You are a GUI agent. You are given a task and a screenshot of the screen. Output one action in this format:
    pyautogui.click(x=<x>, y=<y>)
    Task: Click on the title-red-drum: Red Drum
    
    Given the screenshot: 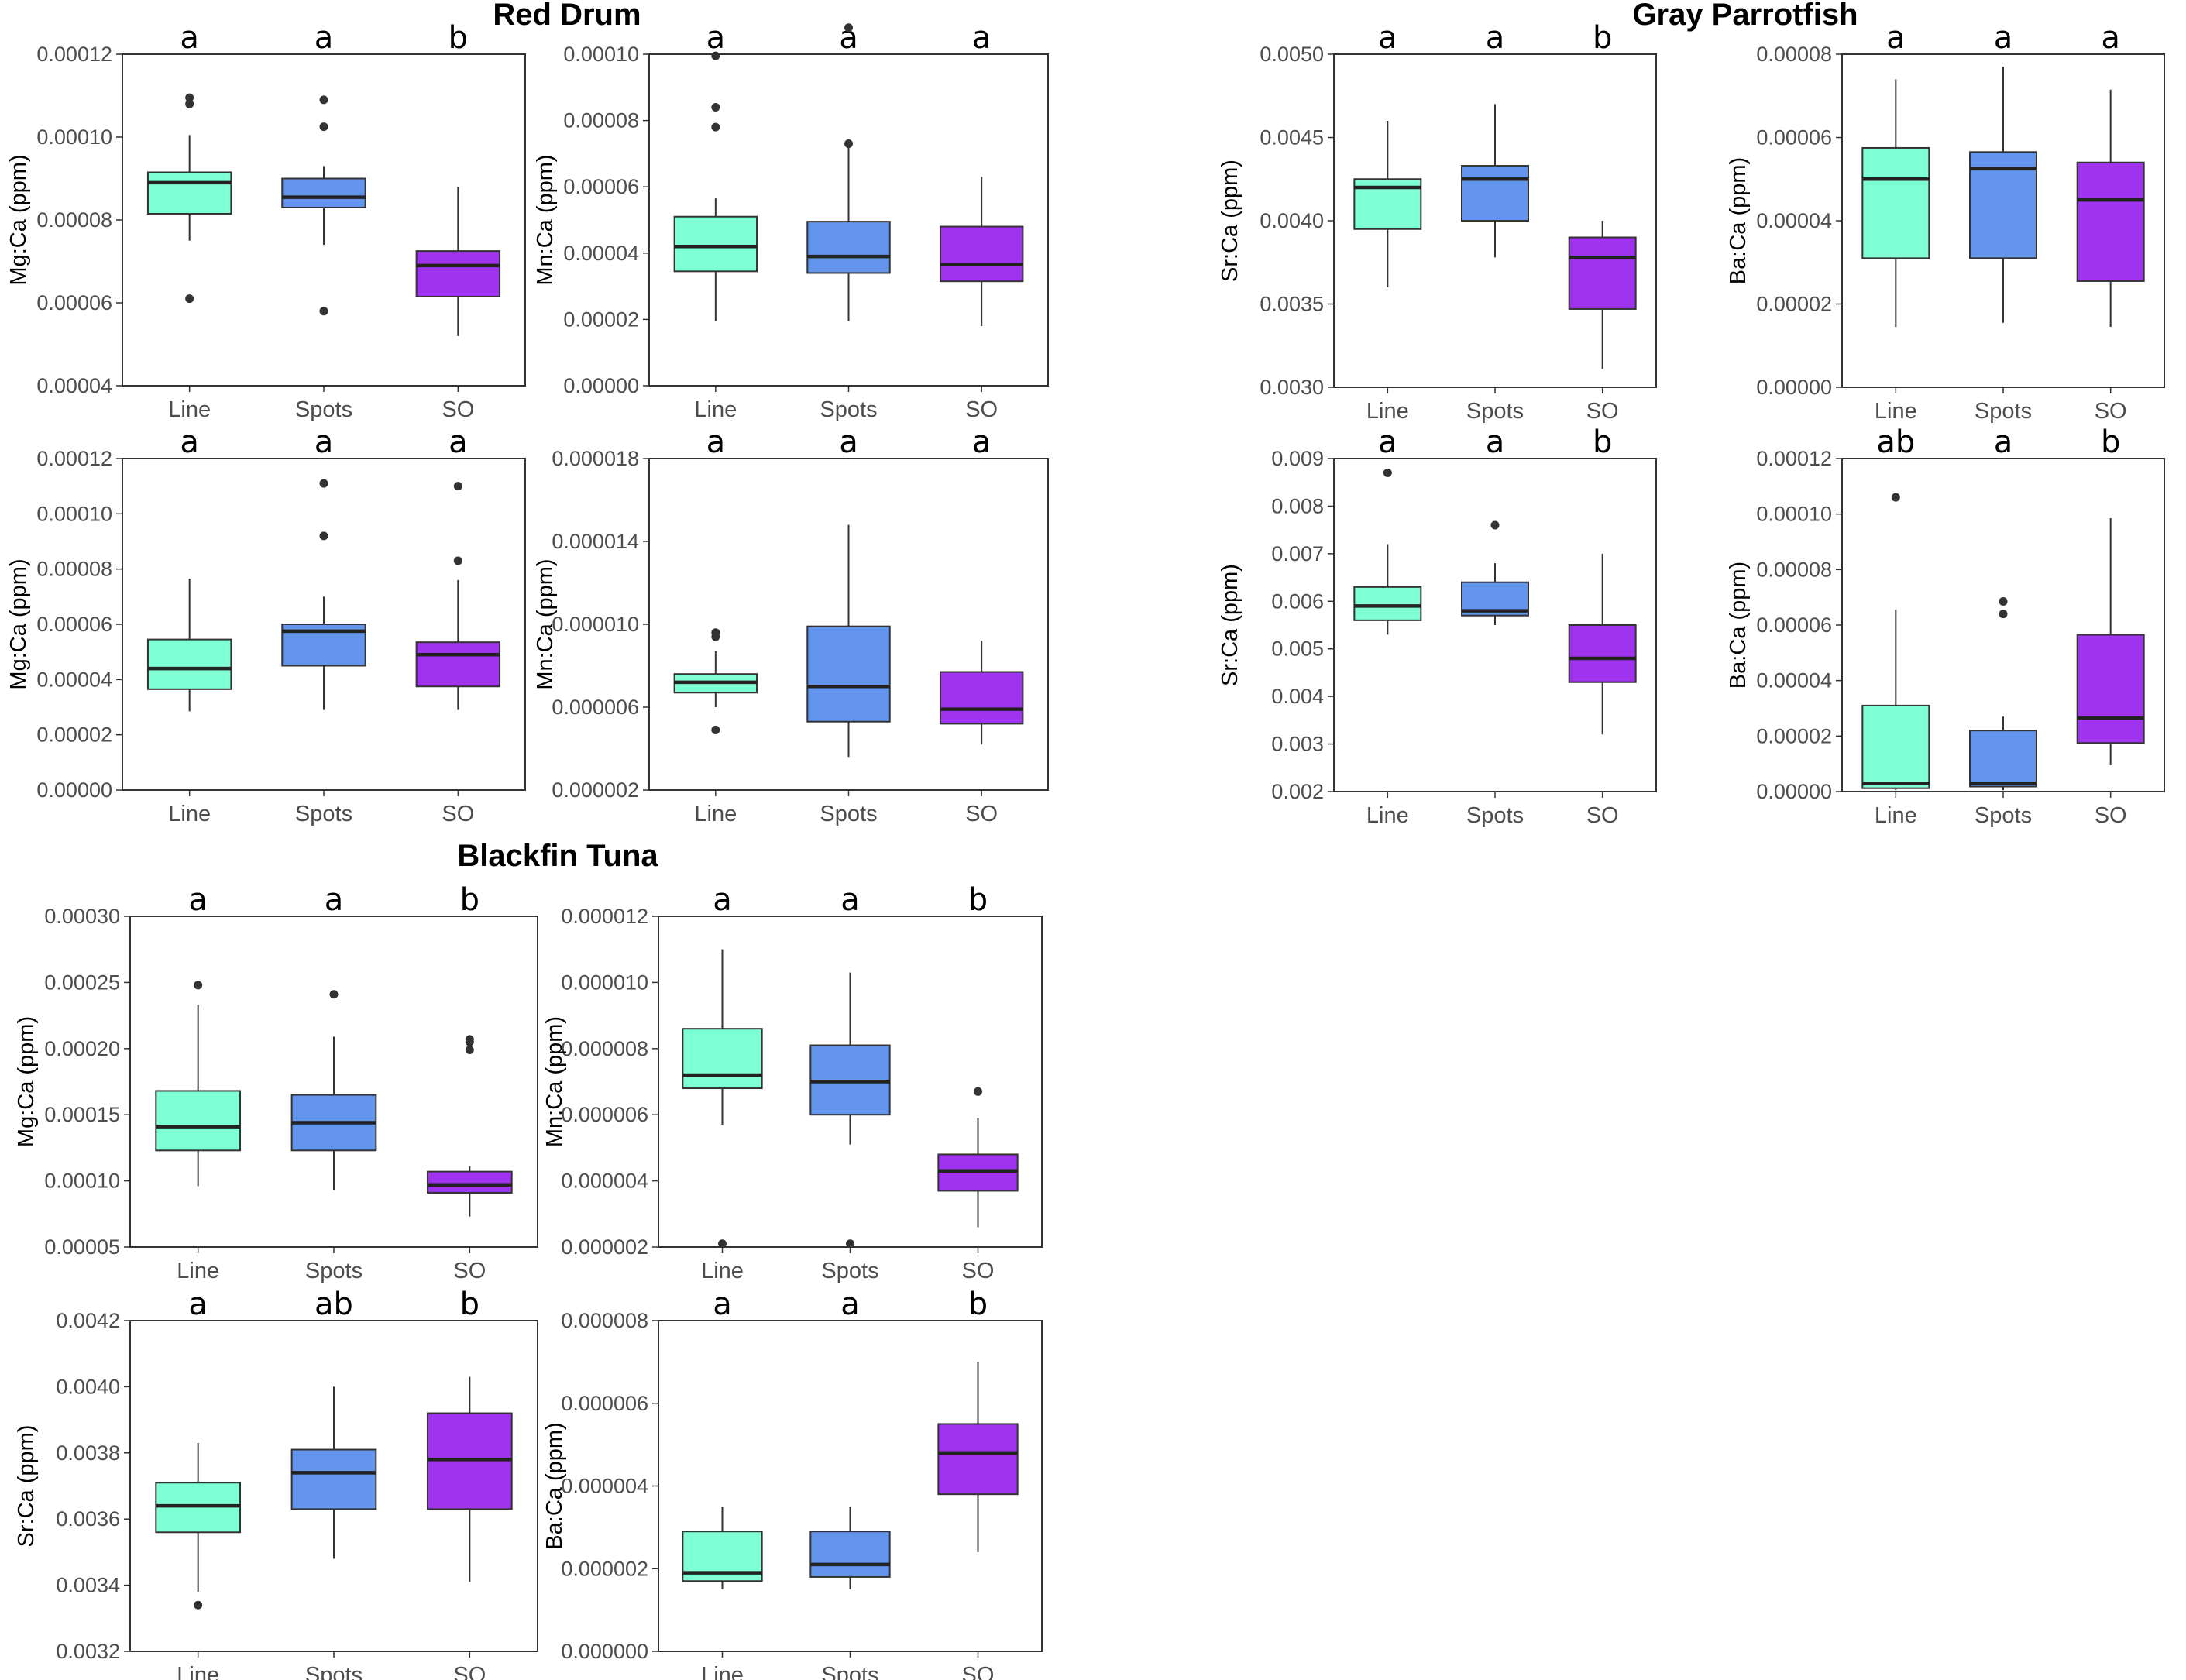 What is the action you would take?
    pyautogui.click(x=567, y=16)
    